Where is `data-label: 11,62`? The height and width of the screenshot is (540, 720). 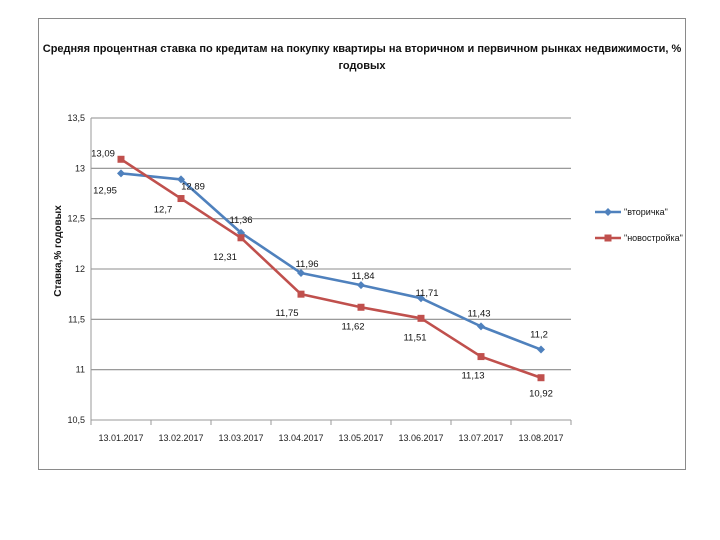
data-label: 11,62 is located at coordinates (352, 326).